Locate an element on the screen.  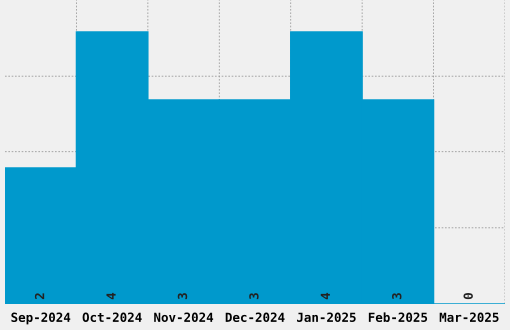
x-tick-label: Feb-2025 is located at coordinates (398, 317).